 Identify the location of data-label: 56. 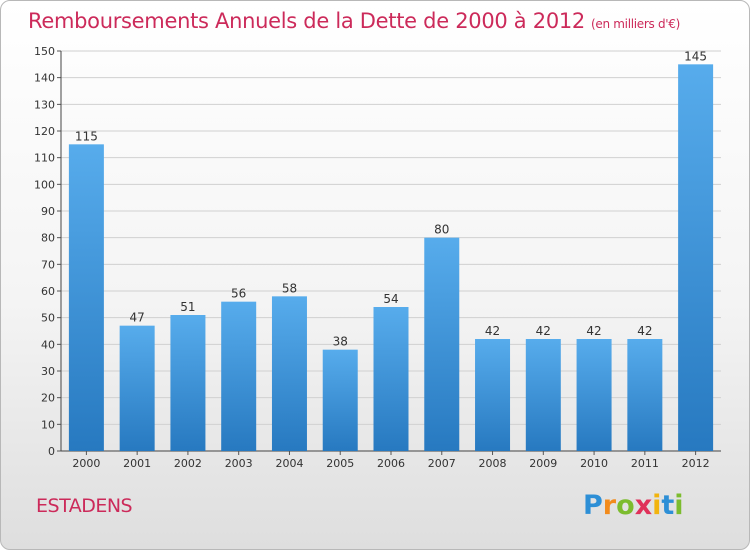
(238, 294).